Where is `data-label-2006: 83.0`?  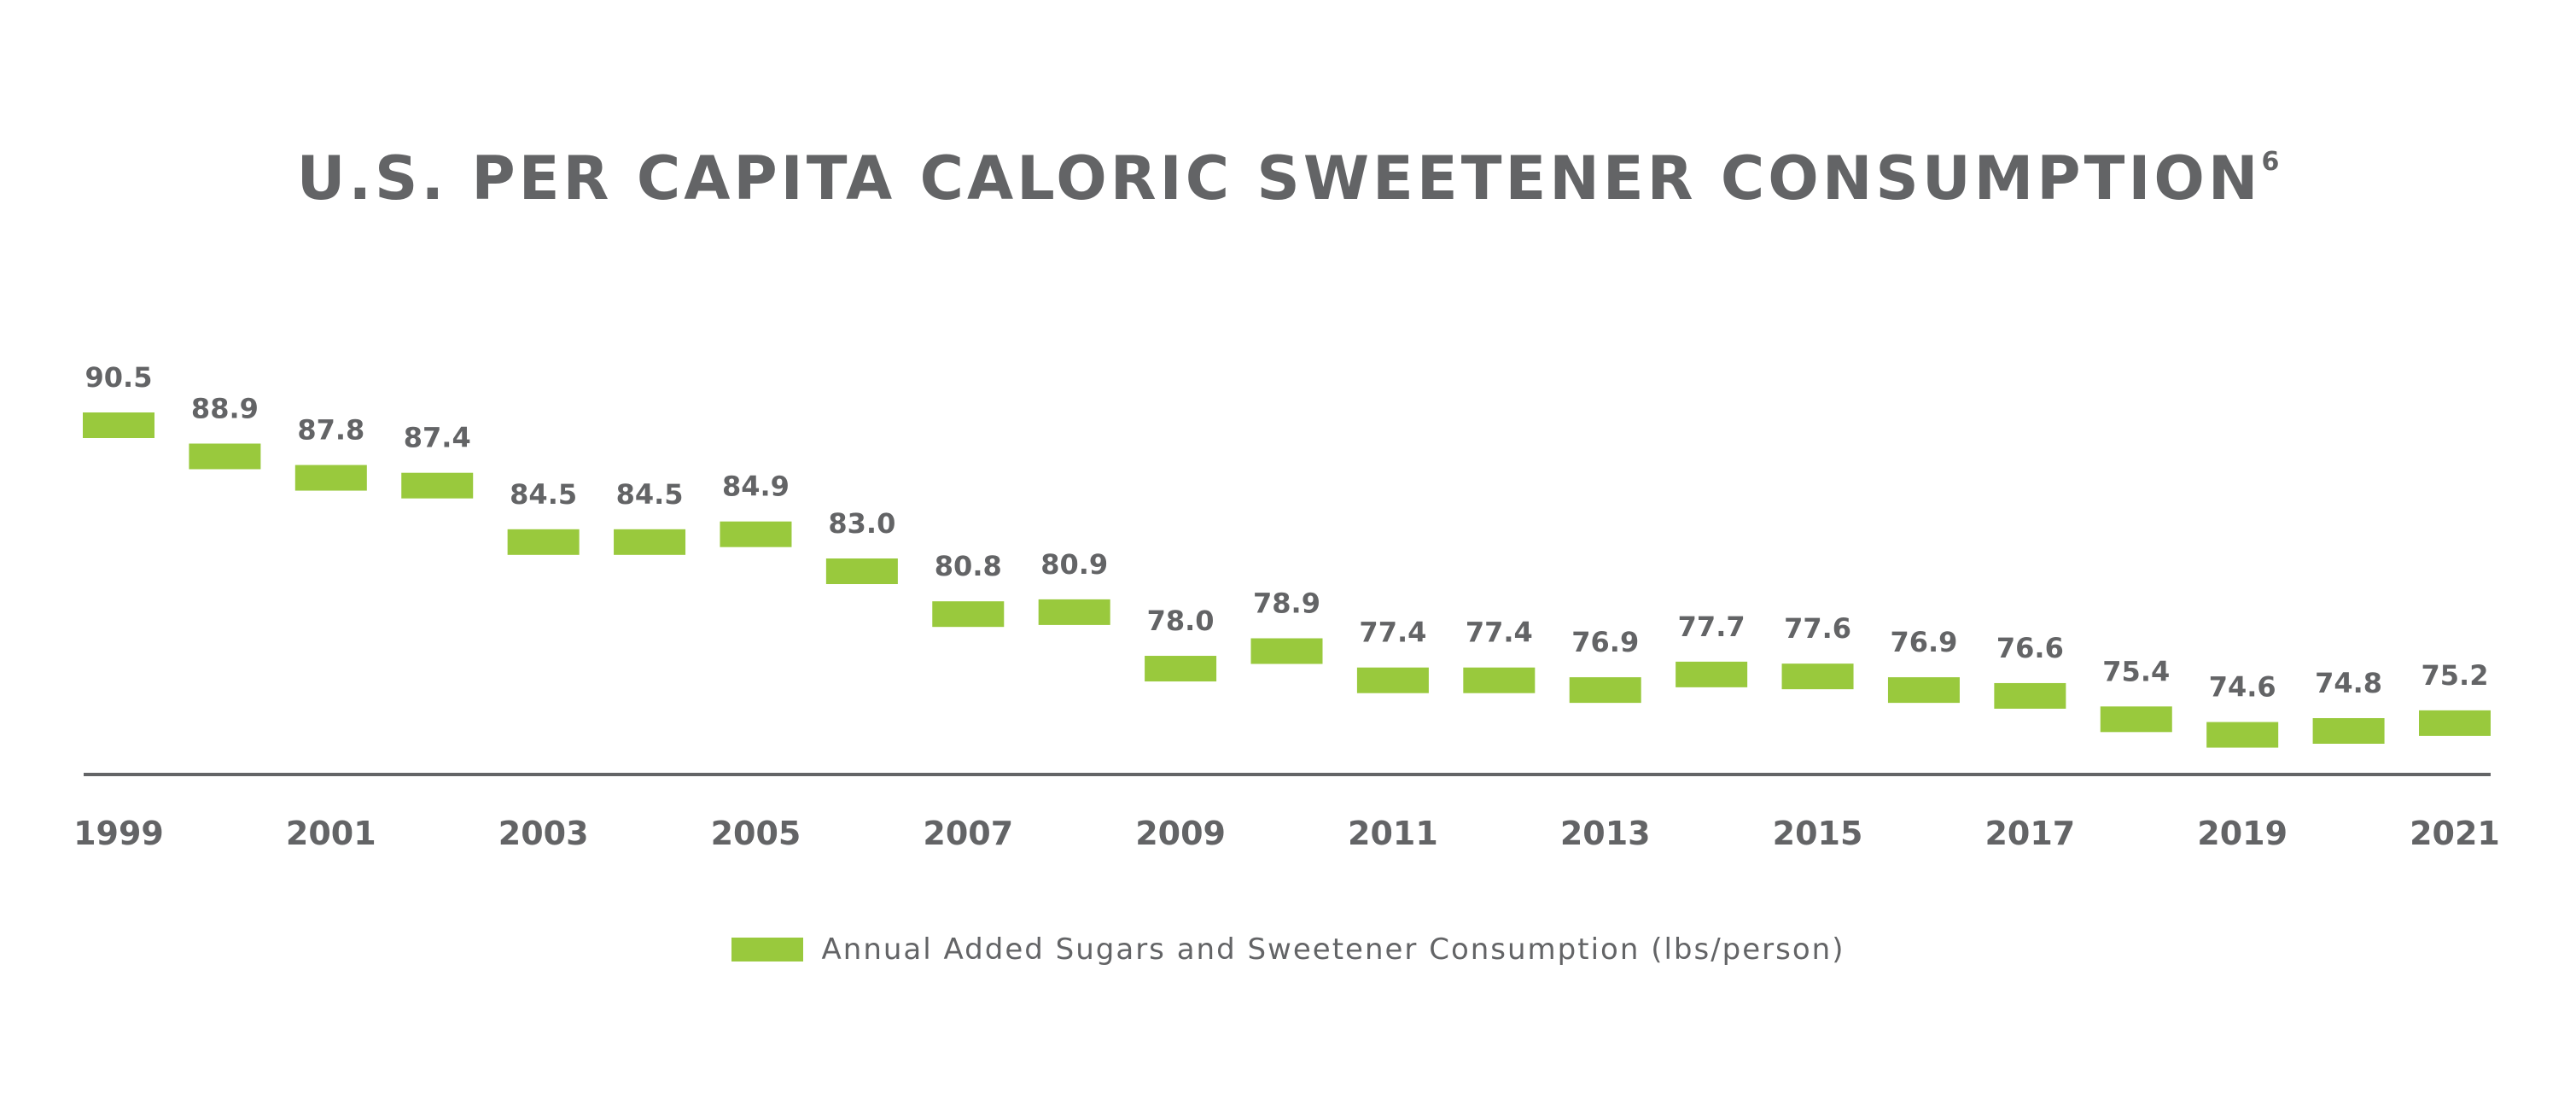 data-label-2006: 83.0 is located at coordinates (861, 523).